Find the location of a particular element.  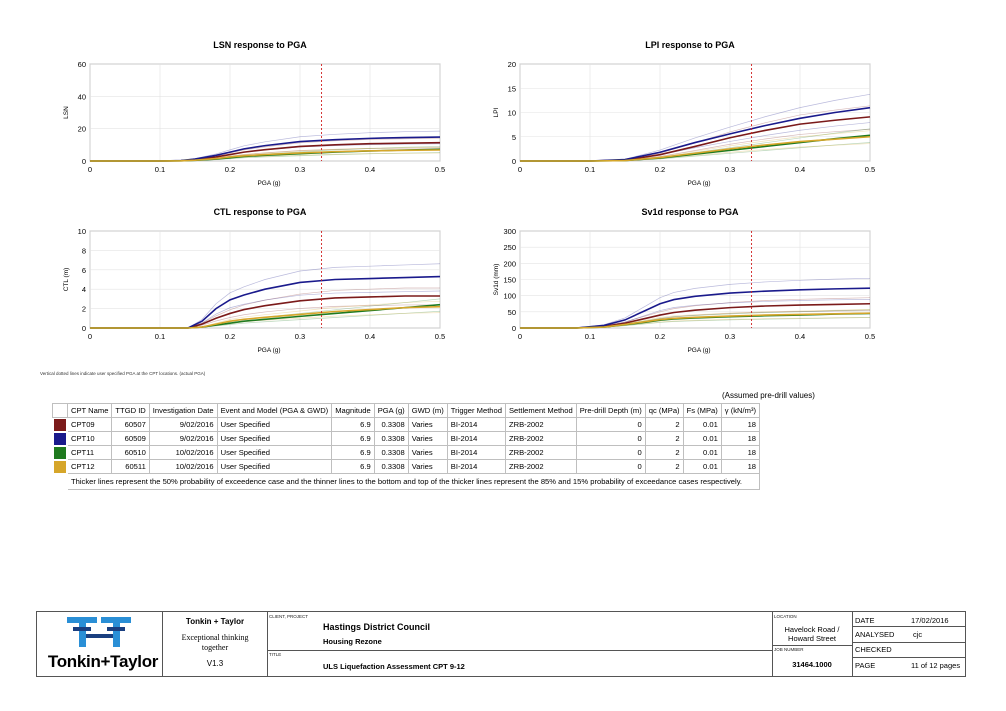

project-name: Housing Rezone is located at coordinates (352, 641).